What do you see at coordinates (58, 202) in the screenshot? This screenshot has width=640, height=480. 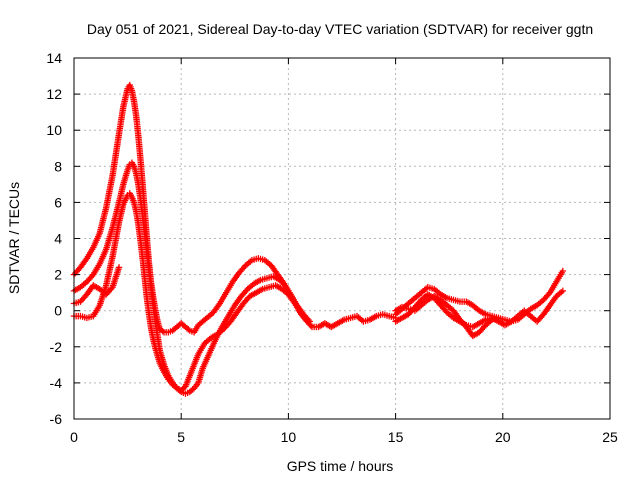 I see `y-tick-label: 6` at bounding box center [58, 202].